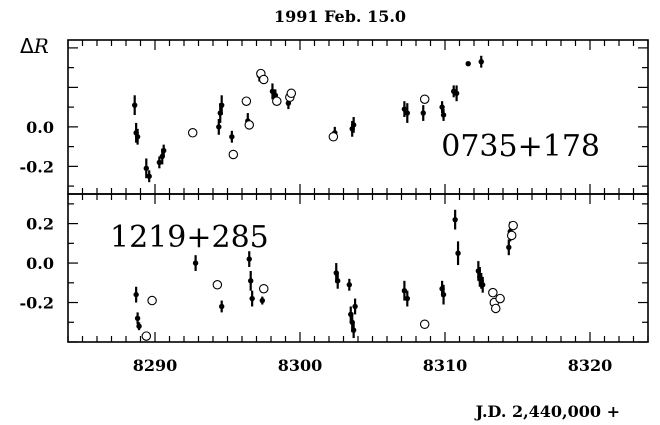  Describe the element at coordinates (300, 365) in the screenshot. I see `x-tick-label: 8300` at that location.